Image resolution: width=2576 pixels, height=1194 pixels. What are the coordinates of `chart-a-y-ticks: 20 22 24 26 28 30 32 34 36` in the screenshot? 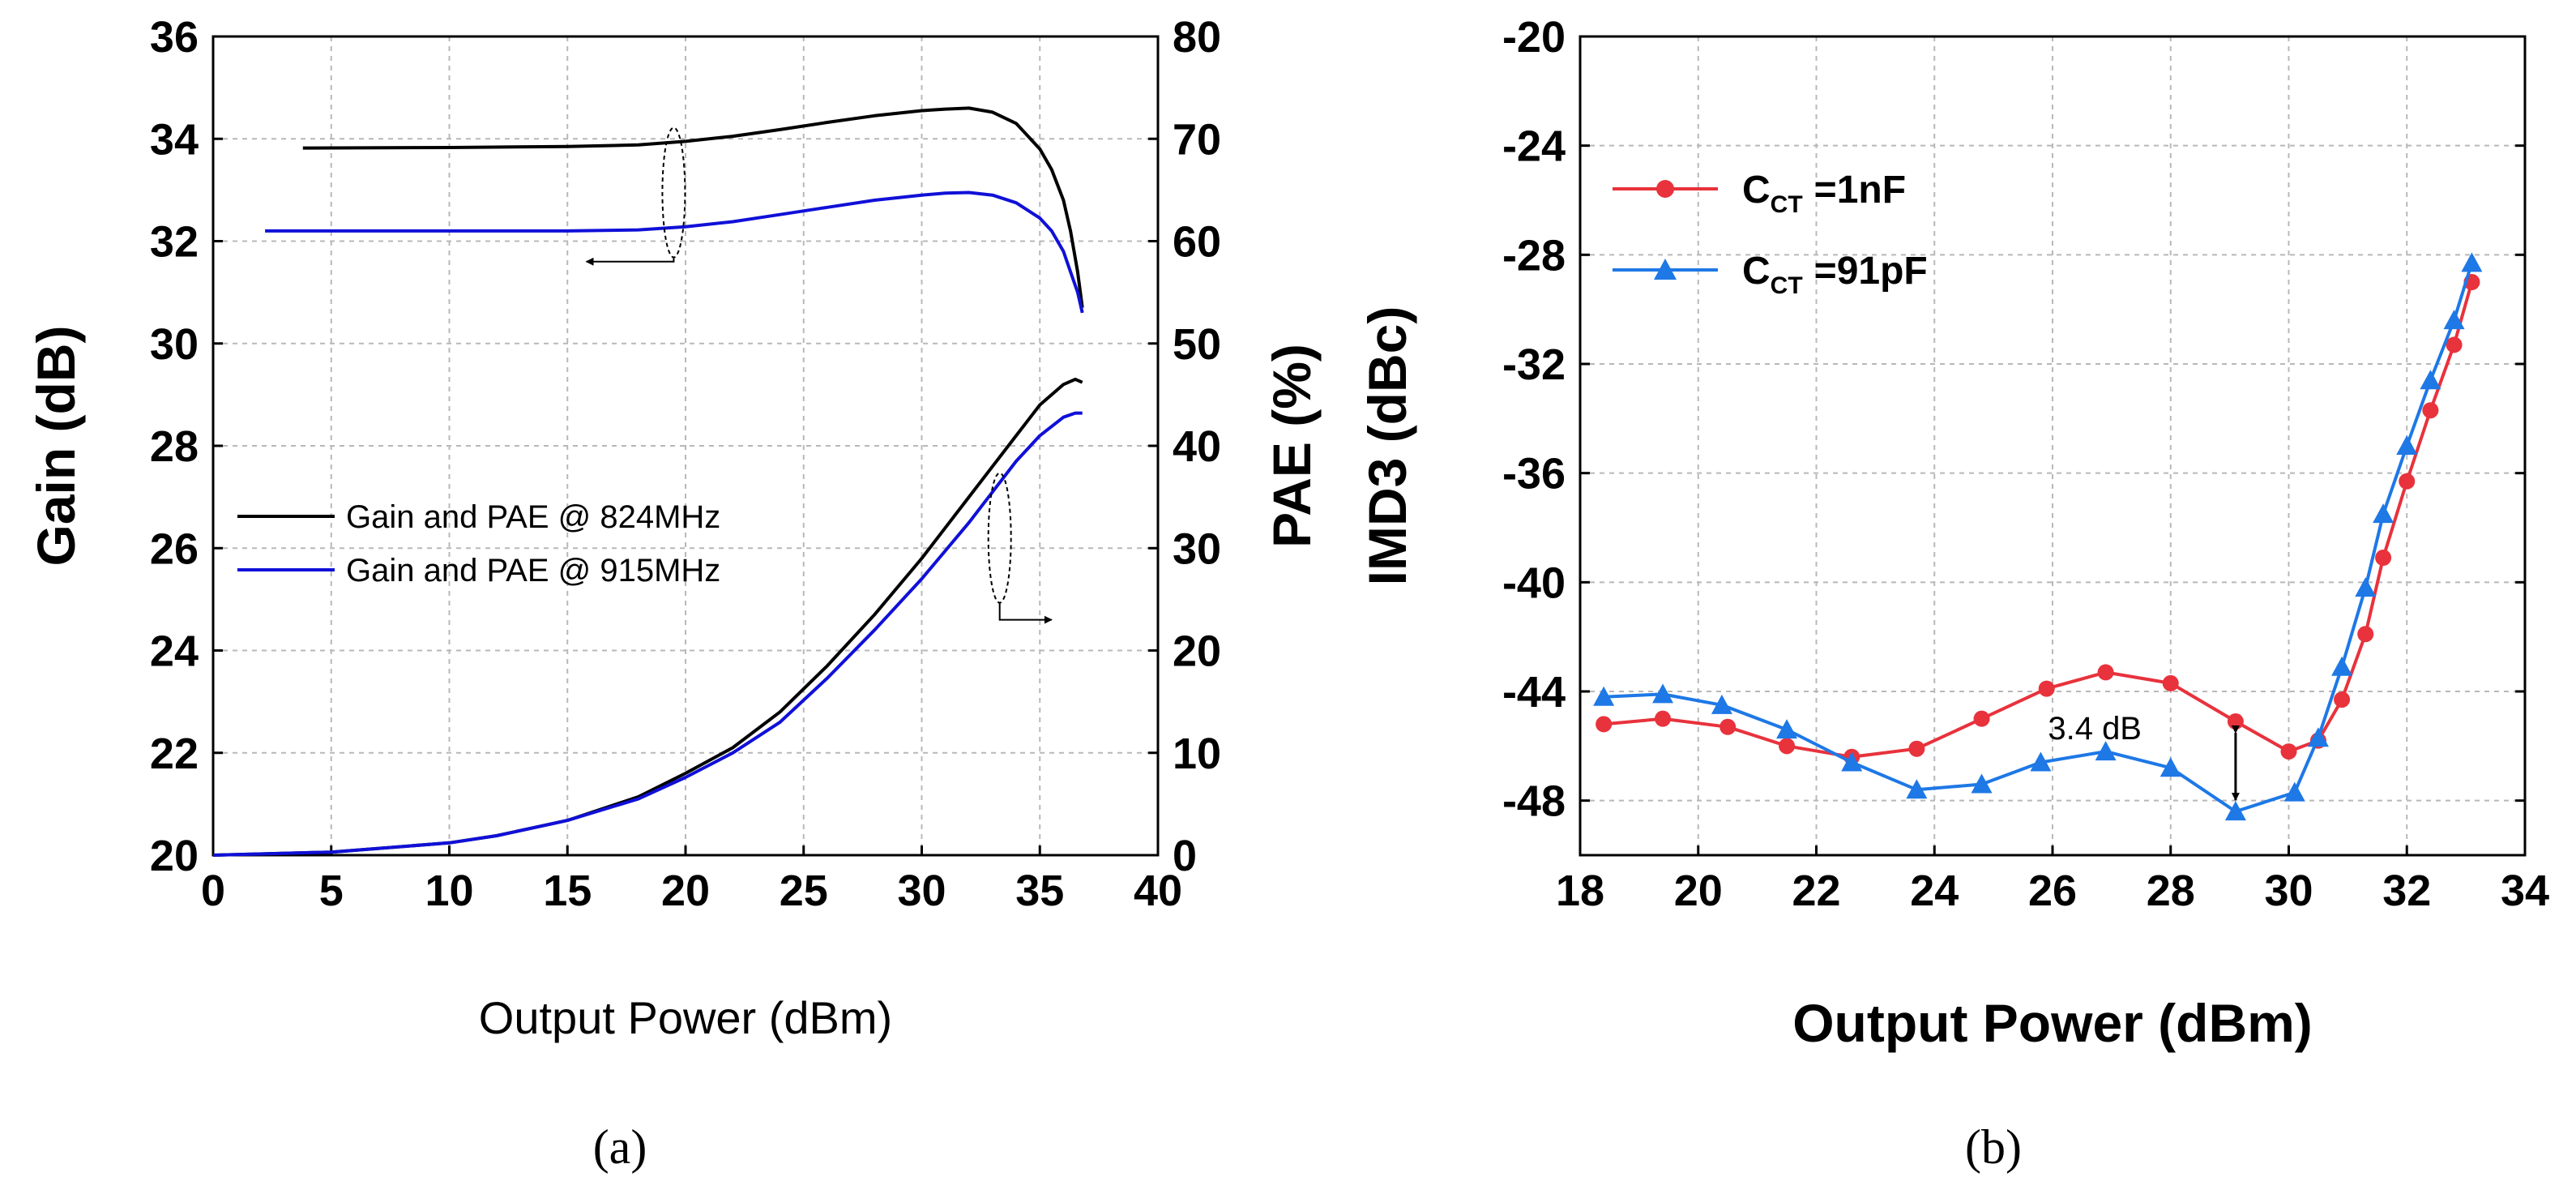 It's located at (186, 446).